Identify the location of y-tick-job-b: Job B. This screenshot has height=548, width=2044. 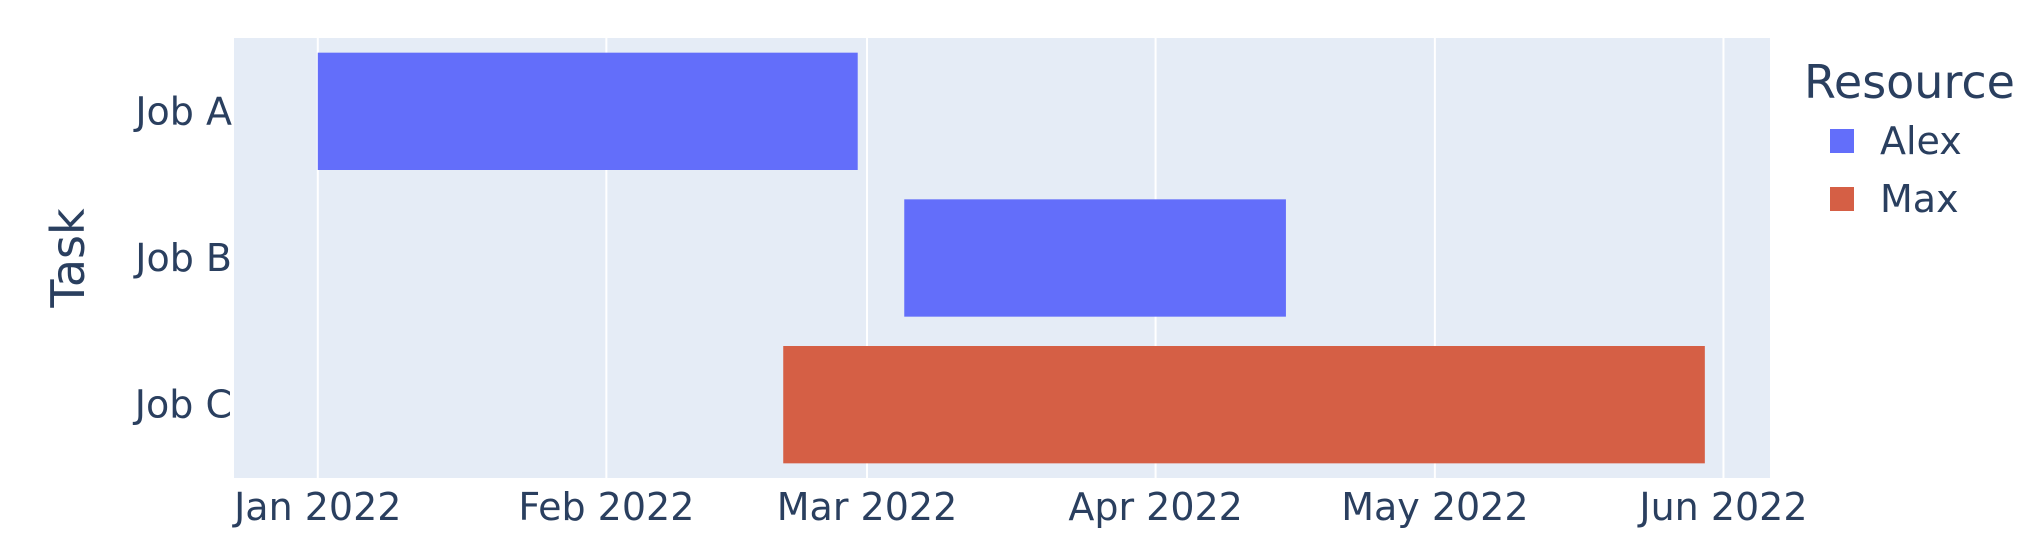
(182, 258).